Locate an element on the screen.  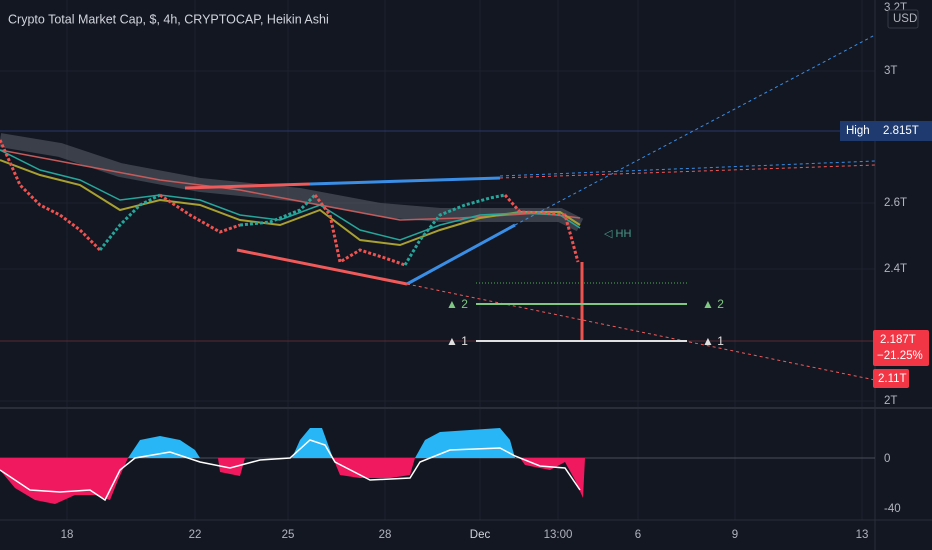
currency-button is located at coordinates (903, 19).